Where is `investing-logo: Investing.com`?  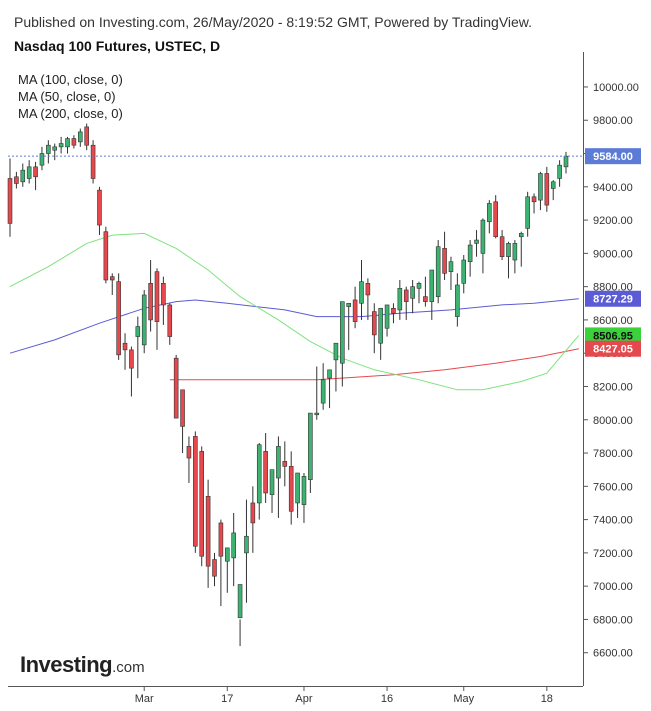
investing-logo: Investing.com is located at coordinates (82, 664).